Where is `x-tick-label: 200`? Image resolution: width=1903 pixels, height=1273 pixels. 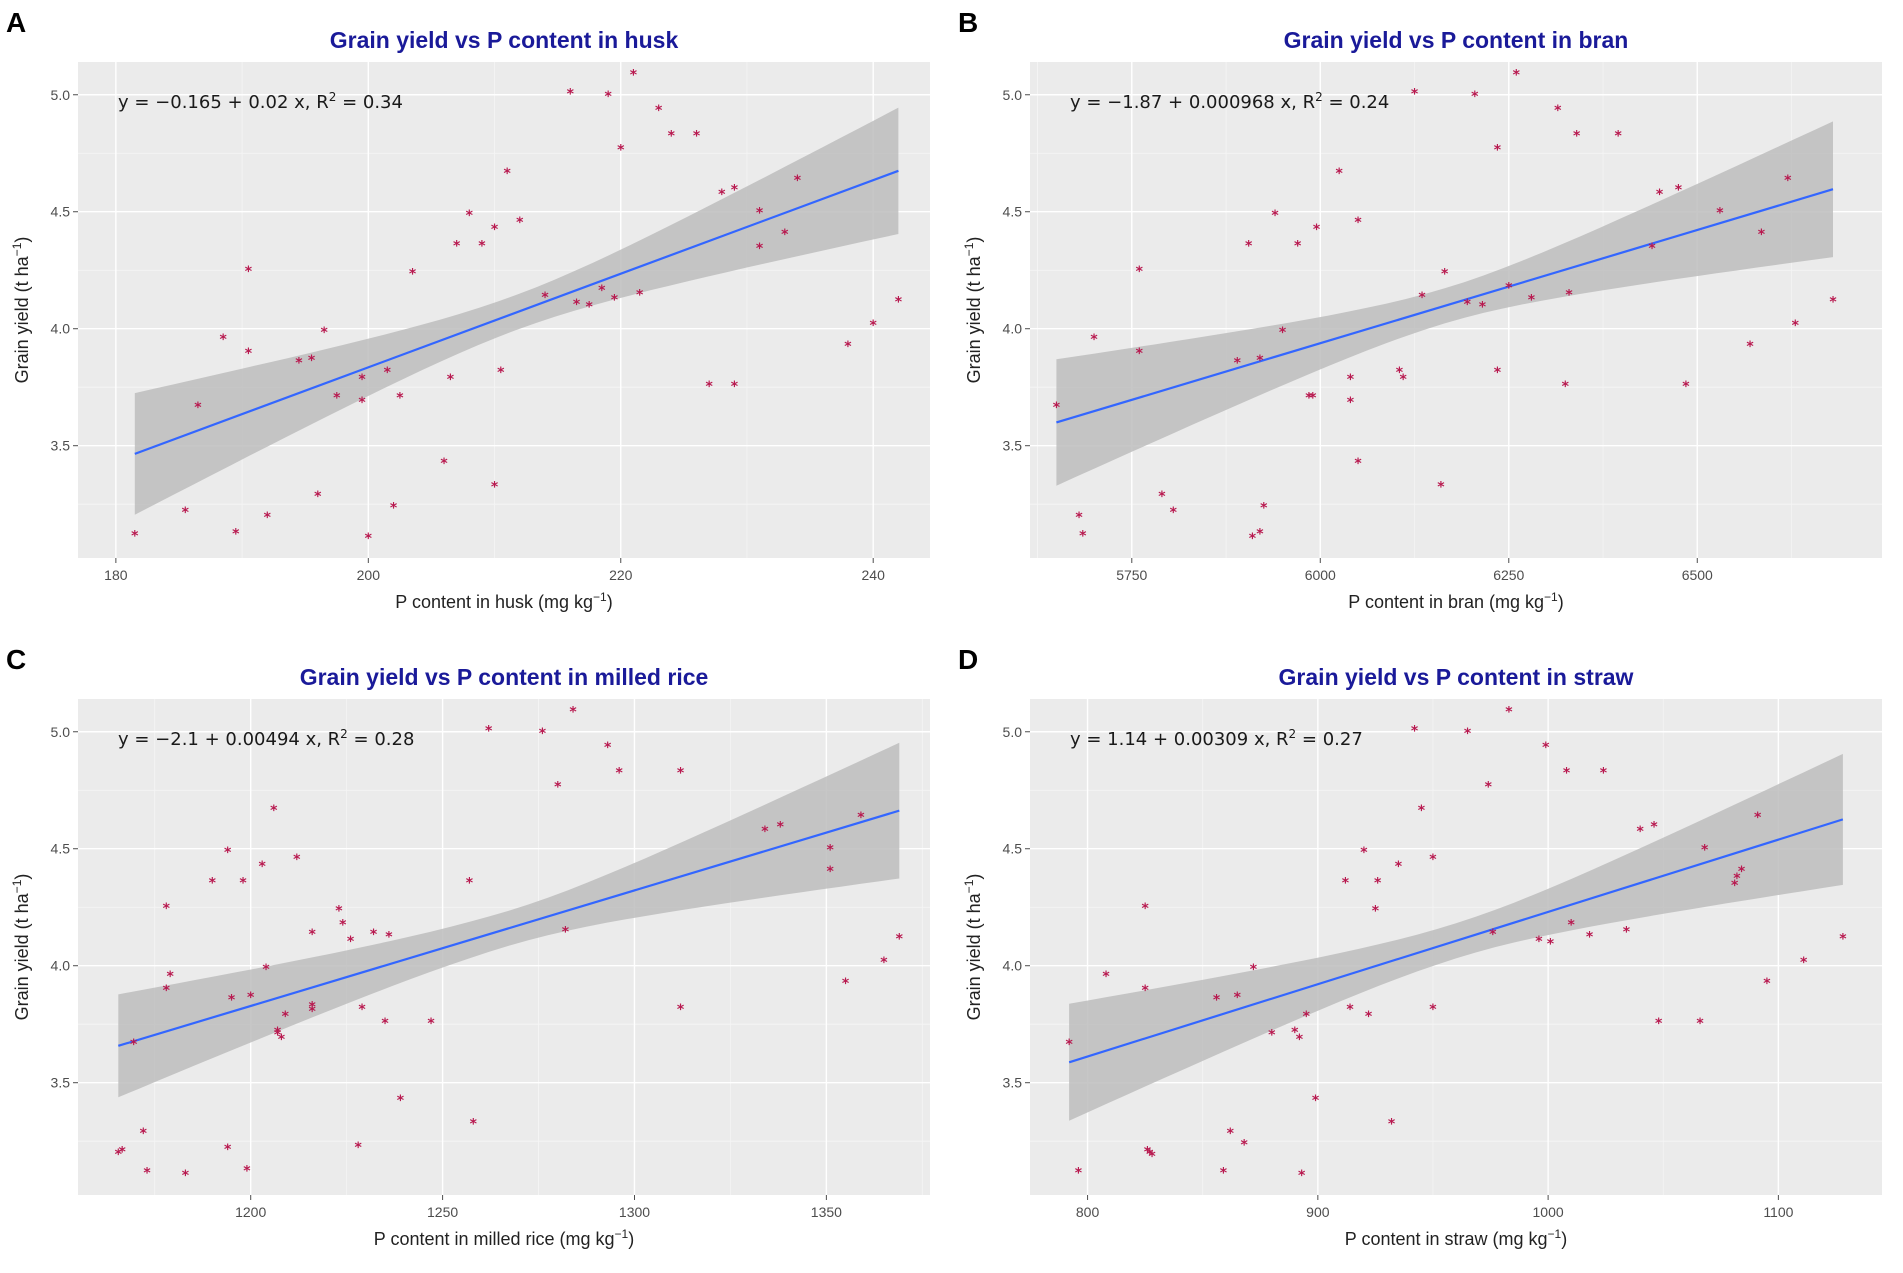 x-tick-label: 200 is located at coordinates (369, 575).